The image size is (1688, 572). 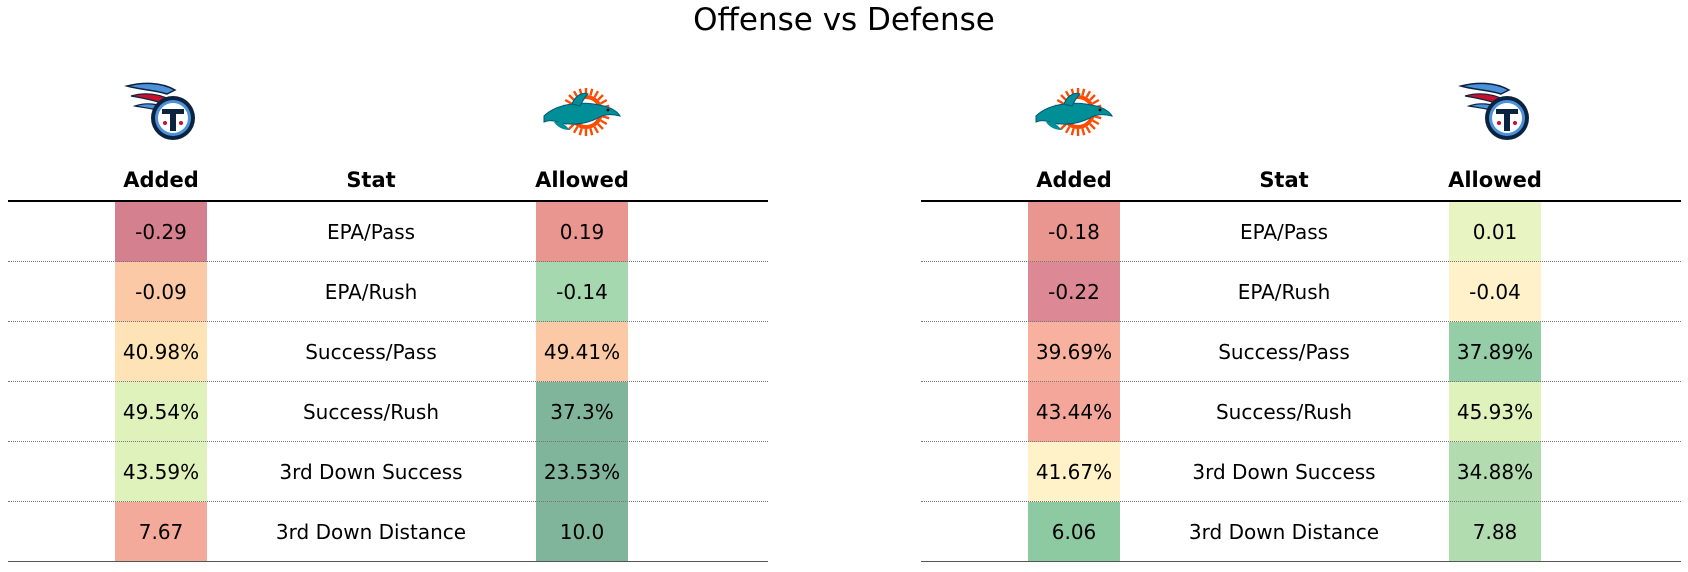 I want to click on allowed-cell: -0.04, so click(x=1495, y=292).